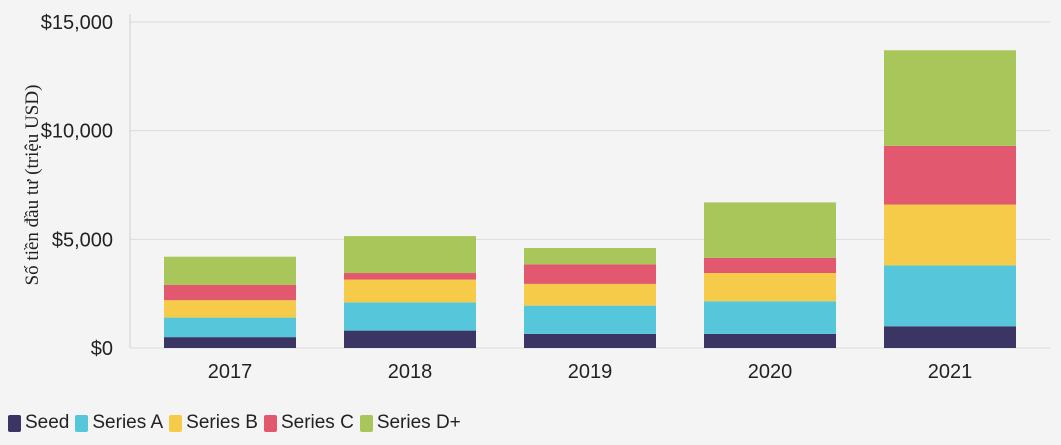 The height and width of the screenshot is (445, 1061). What do you see at coordinates (222, 422) in the screenshot?
I see `legend-label: Series B` at bounding box center [222, 422].